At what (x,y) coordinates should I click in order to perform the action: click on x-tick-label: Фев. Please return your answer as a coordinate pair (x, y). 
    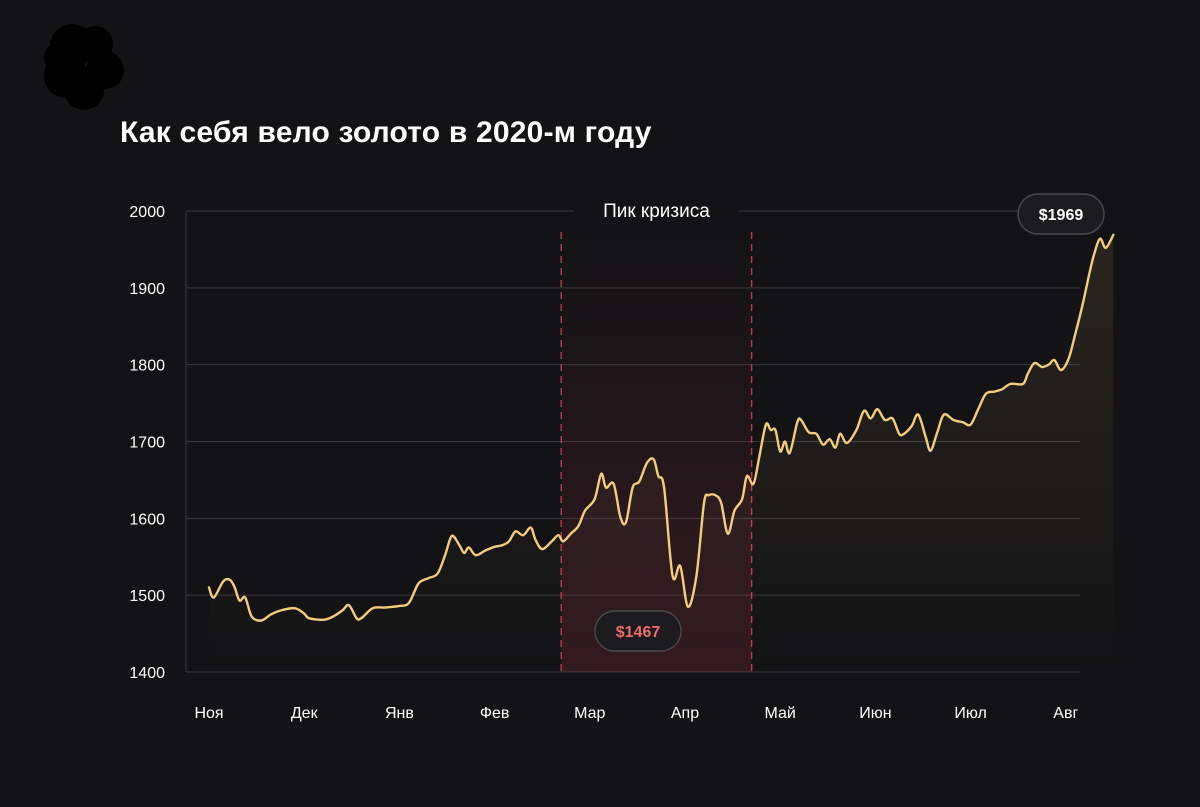
    Looking at the image, I should click on (495, 713).